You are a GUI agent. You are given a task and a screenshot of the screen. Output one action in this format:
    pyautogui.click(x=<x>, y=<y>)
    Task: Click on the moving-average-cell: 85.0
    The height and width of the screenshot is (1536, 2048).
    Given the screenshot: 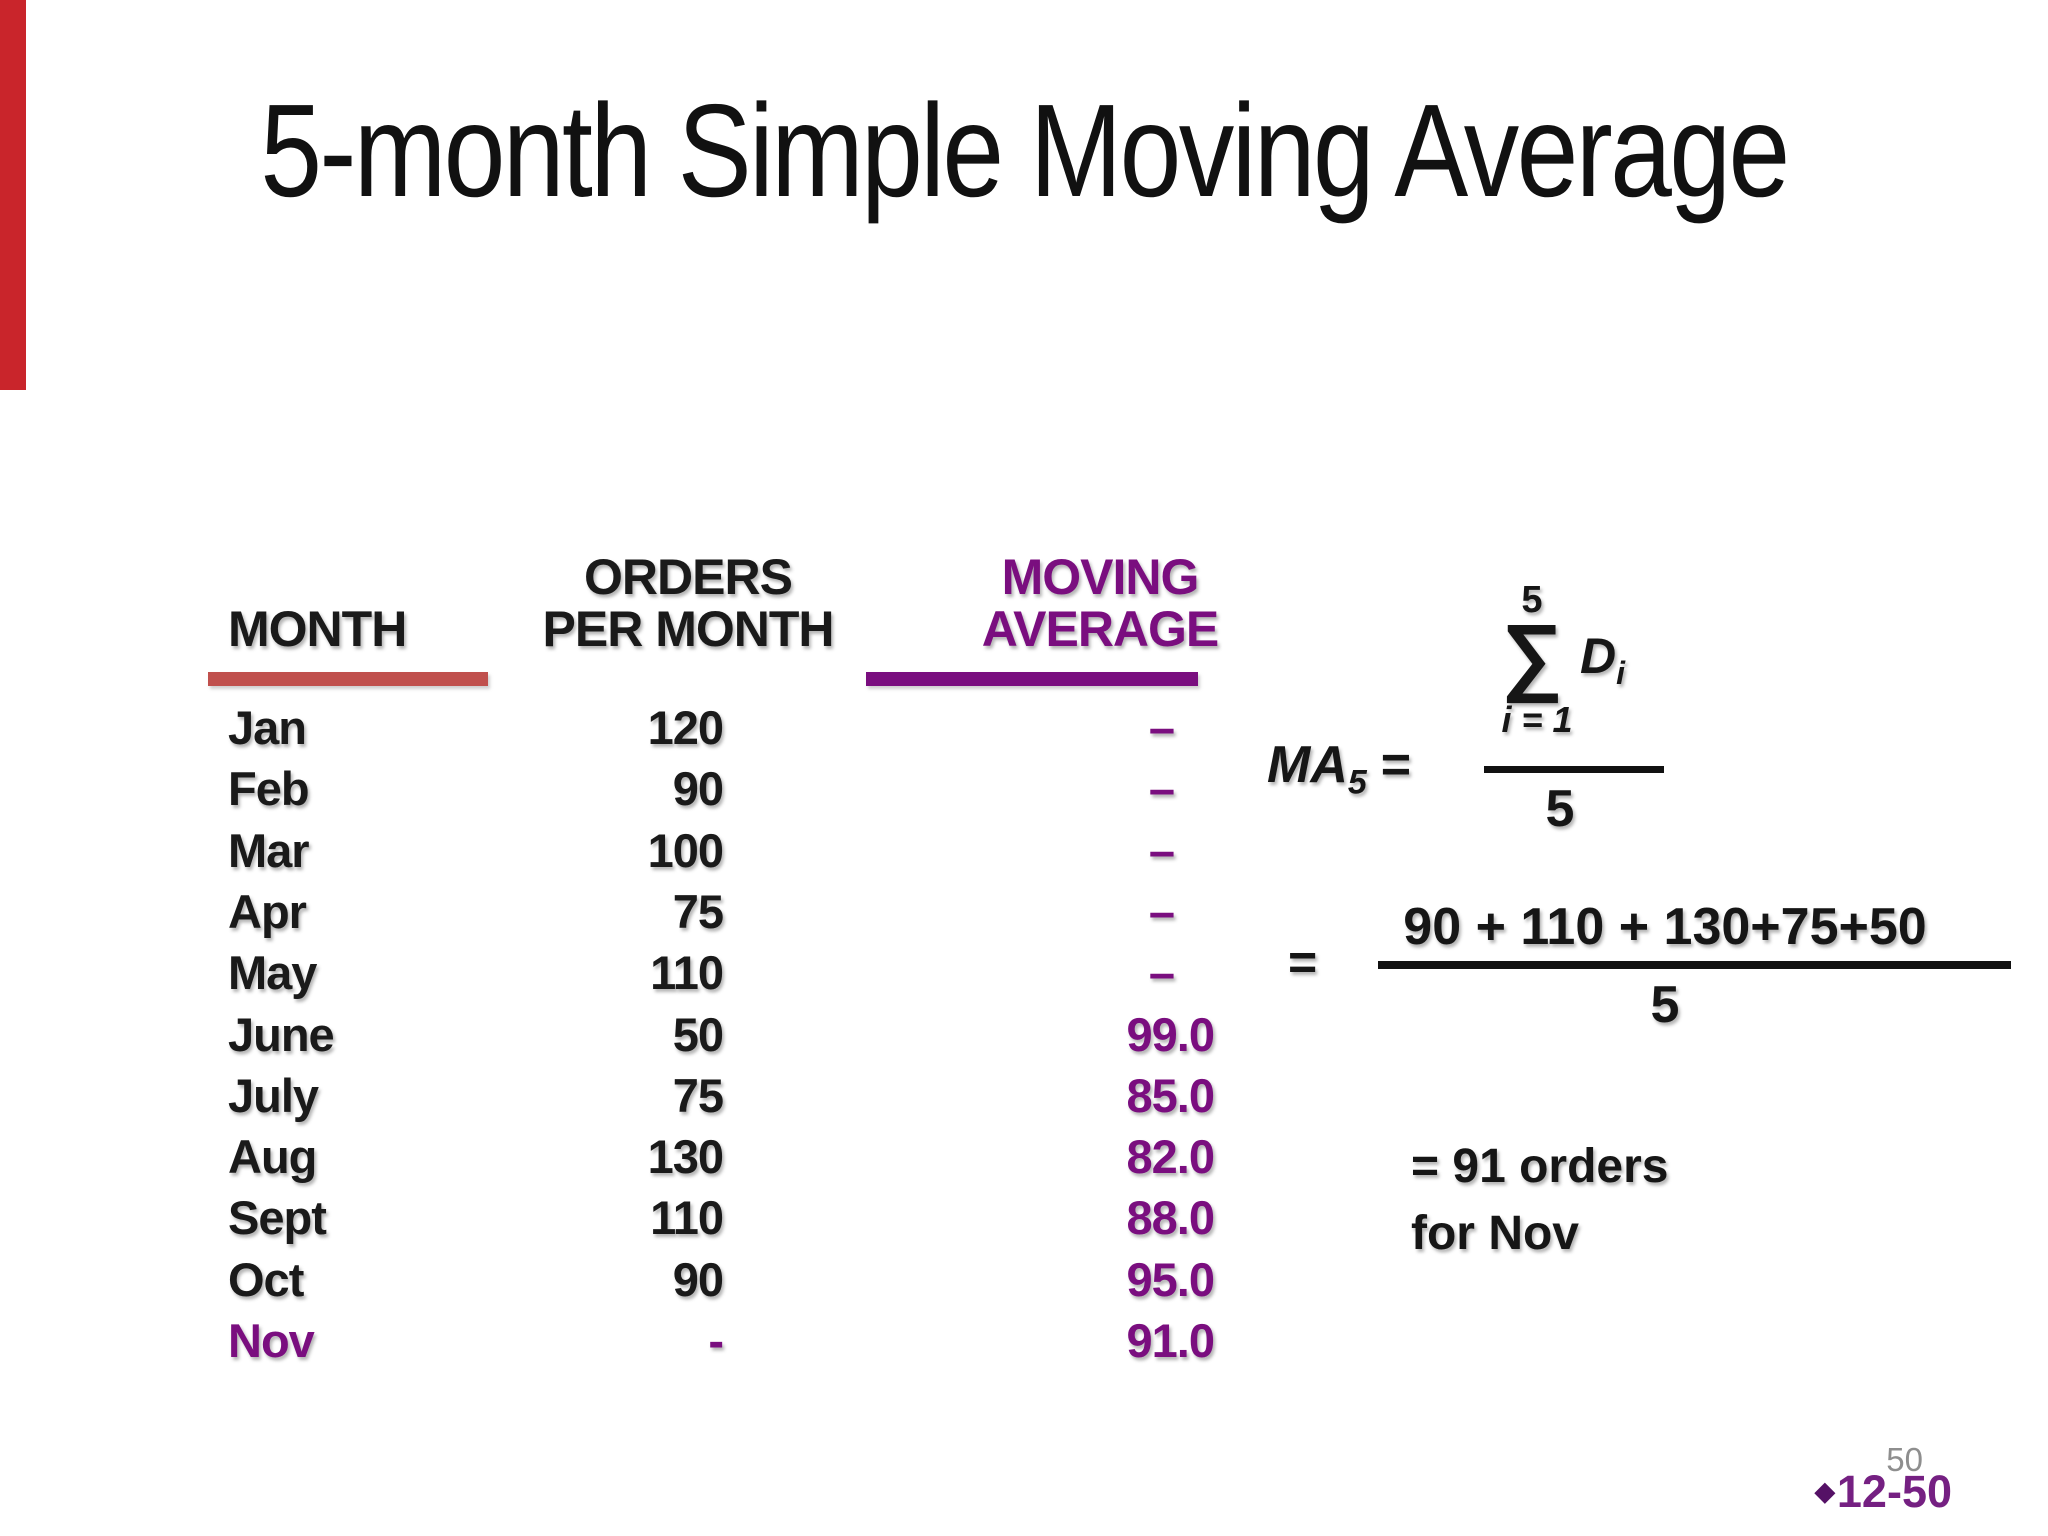 What is the action you would take?
    pyautogui.click(x=1170, y=1095)
    